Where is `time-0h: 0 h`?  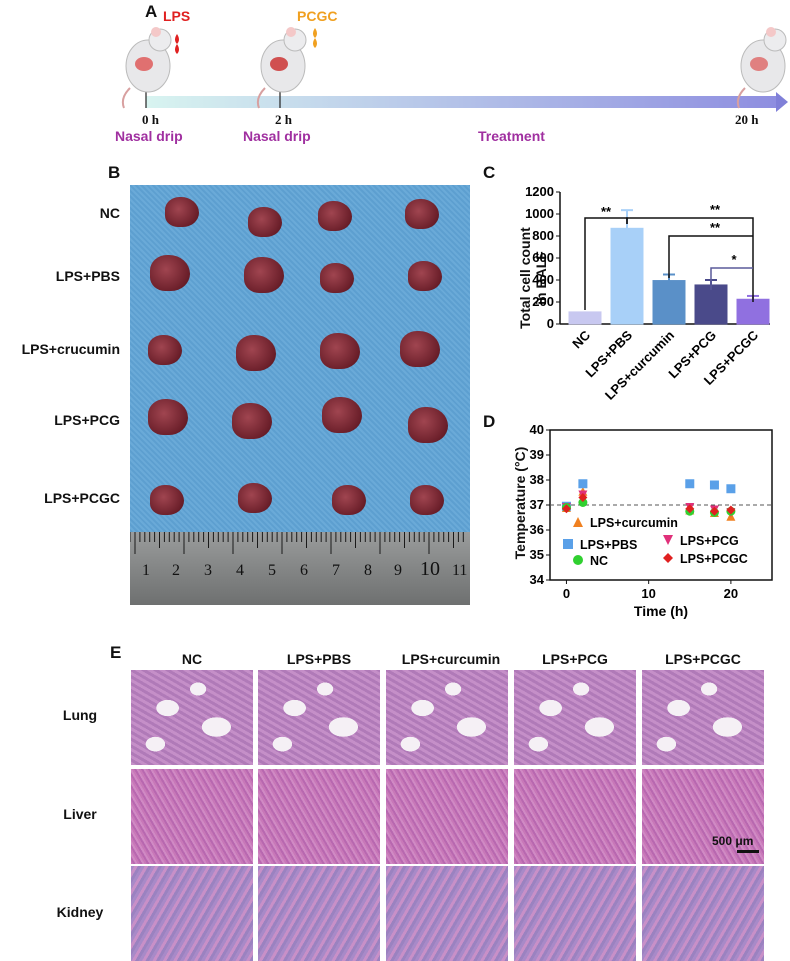
time-0h: 0 h is located at coordinates (150, 119).